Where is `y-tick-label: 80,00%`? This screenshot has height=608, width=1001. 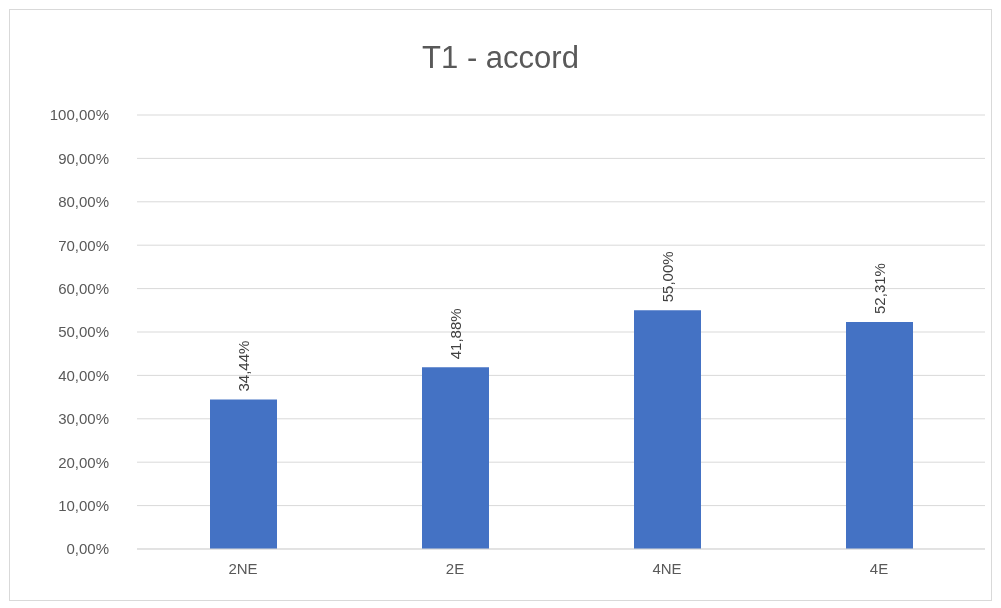
y-tick-label: 80,00% is located at coordinates (83, 202).